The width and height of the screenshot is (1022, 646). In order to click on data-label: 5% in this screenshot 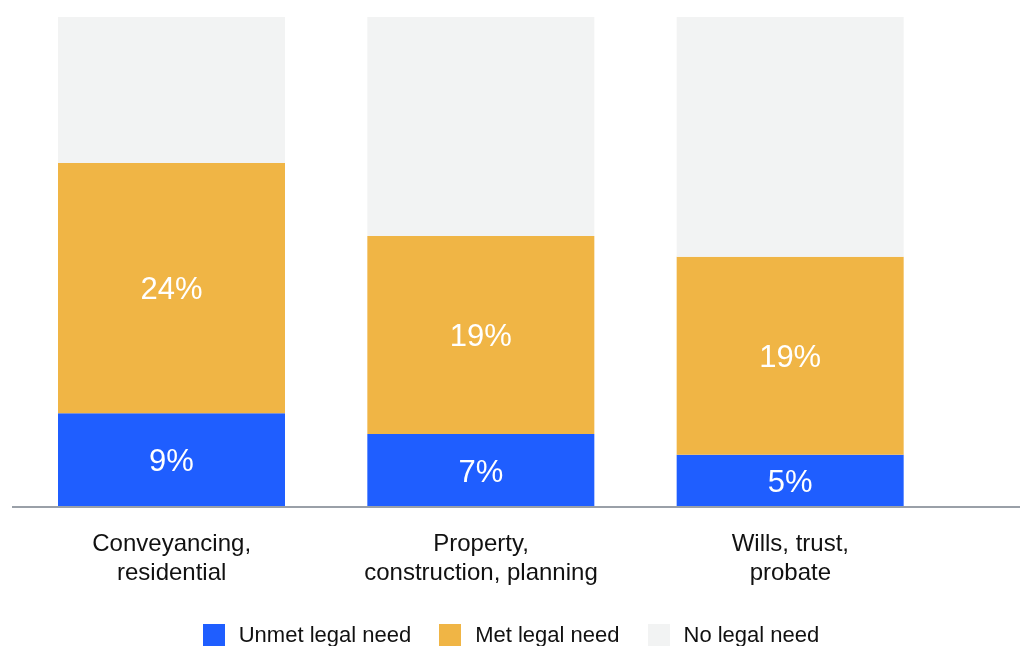, I will do `click(790, 481)`.